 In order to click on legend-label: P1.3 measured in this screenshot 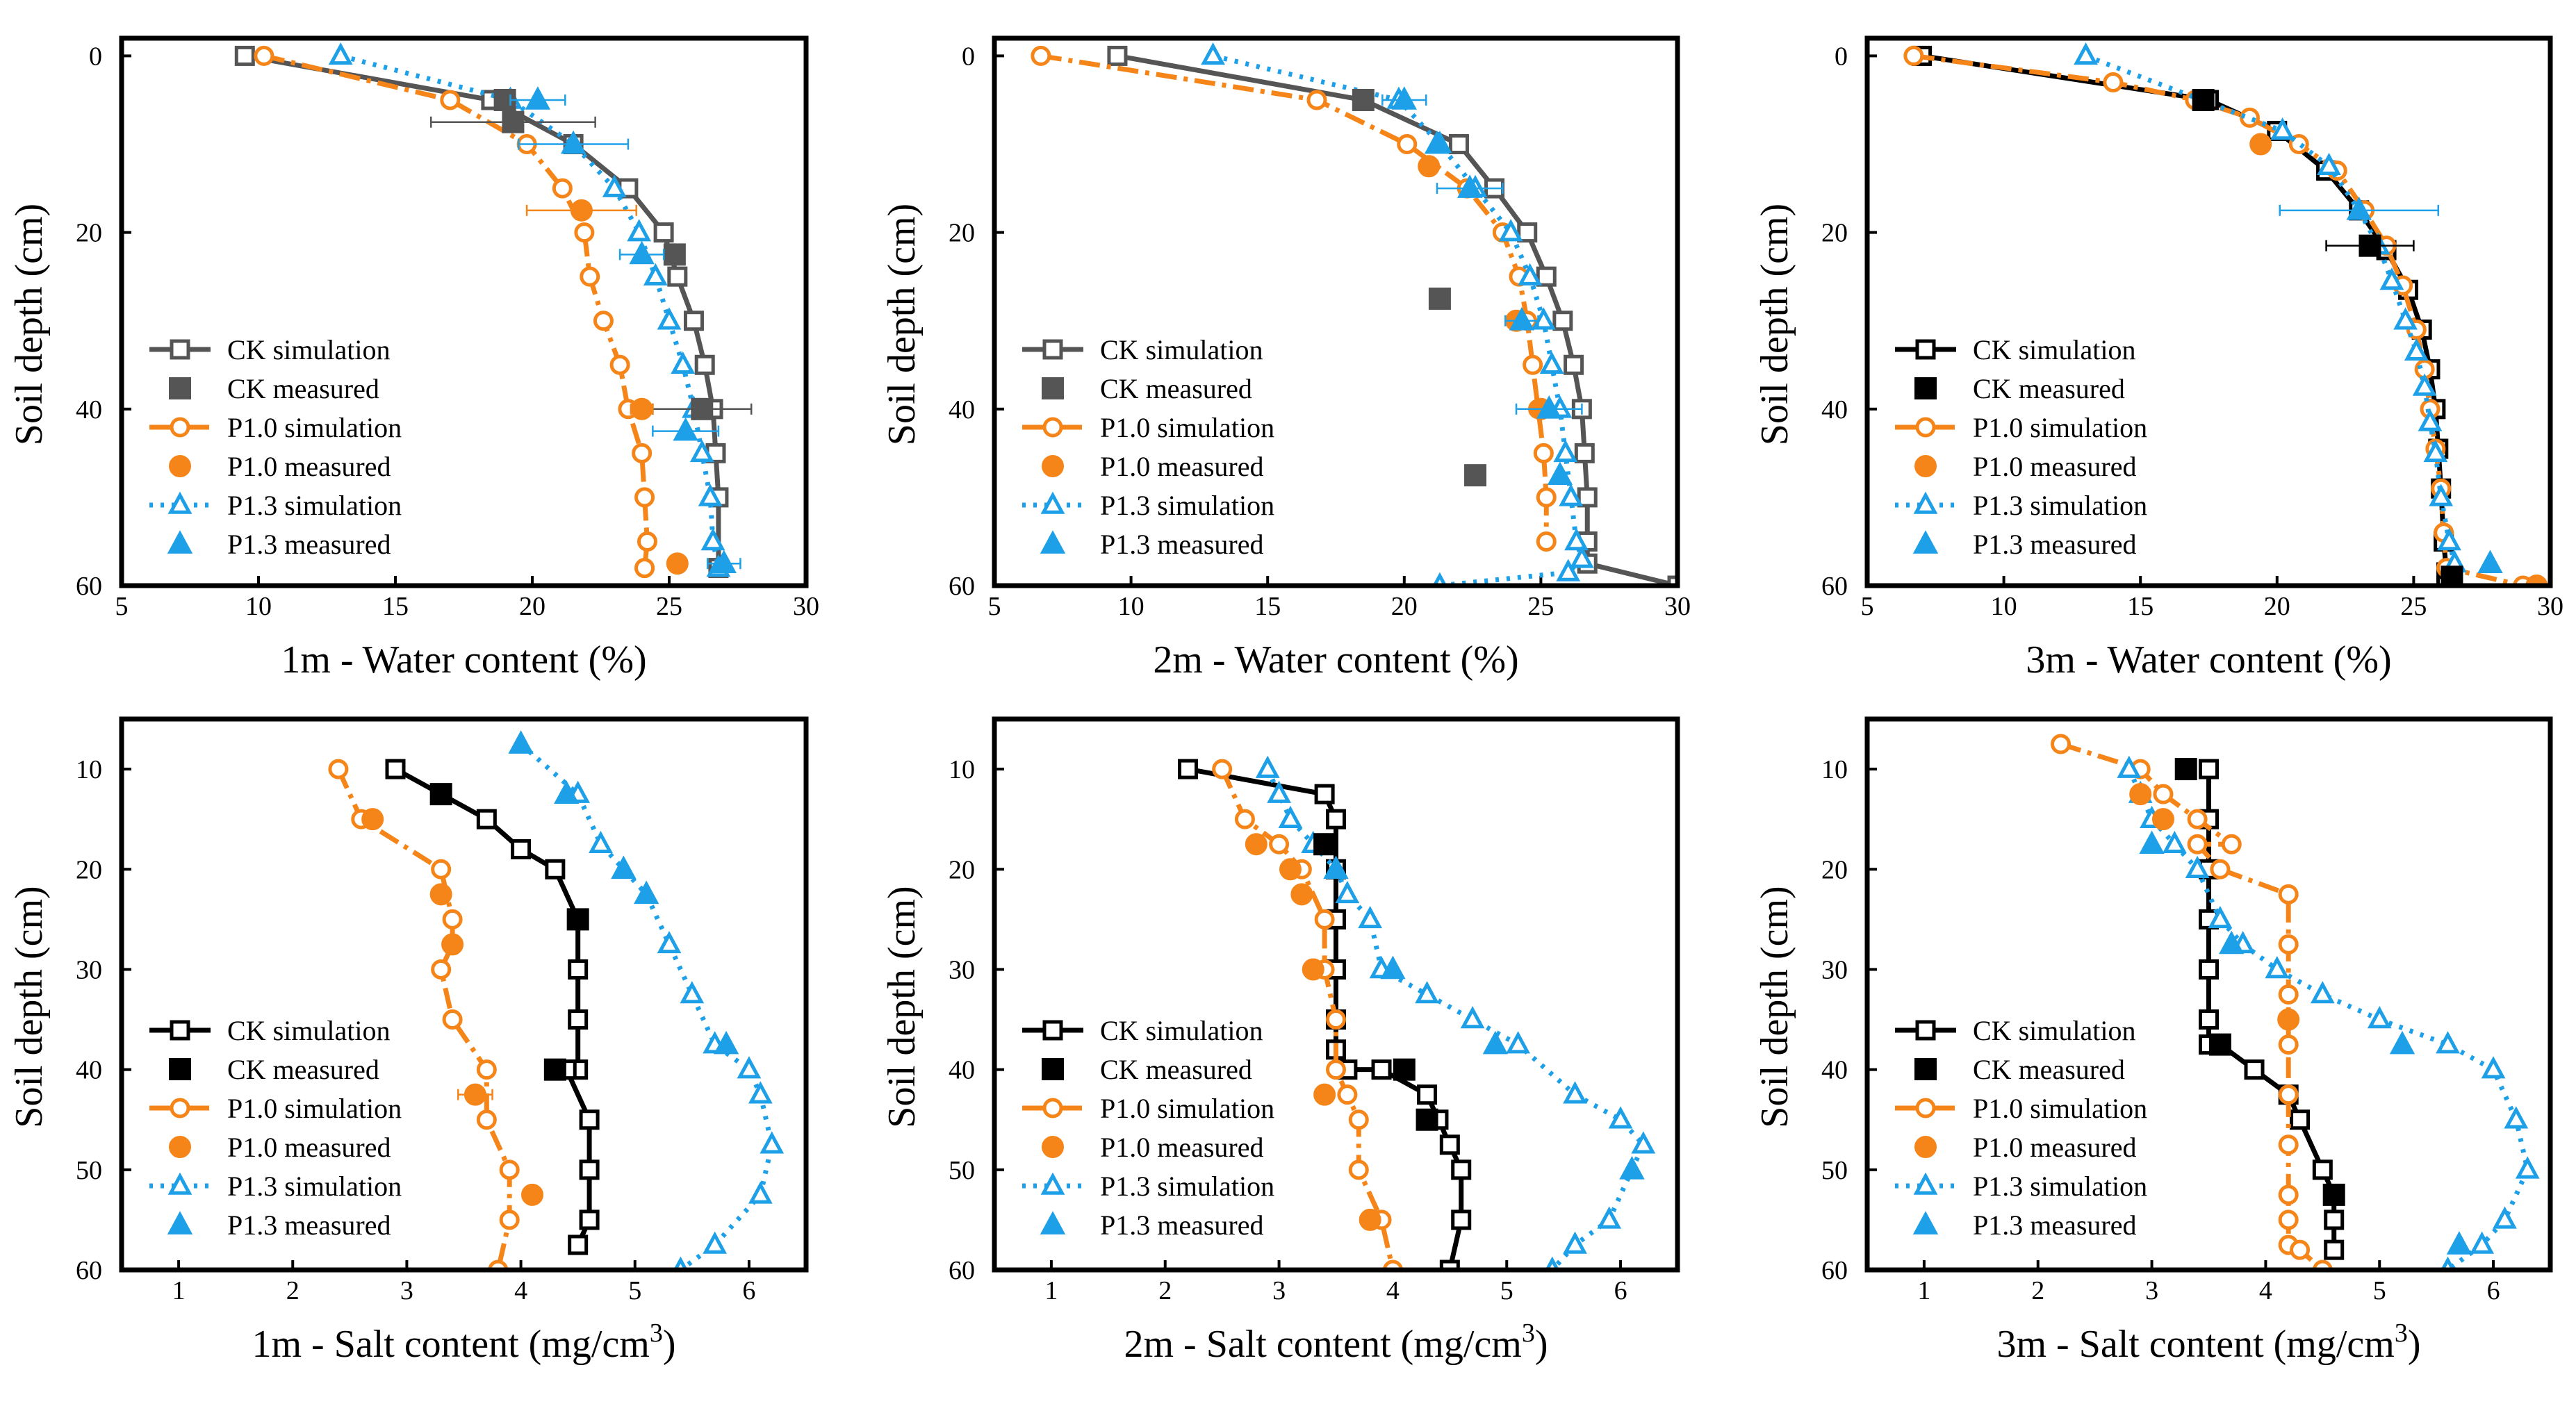, I will do `click(2055, 1225)`.